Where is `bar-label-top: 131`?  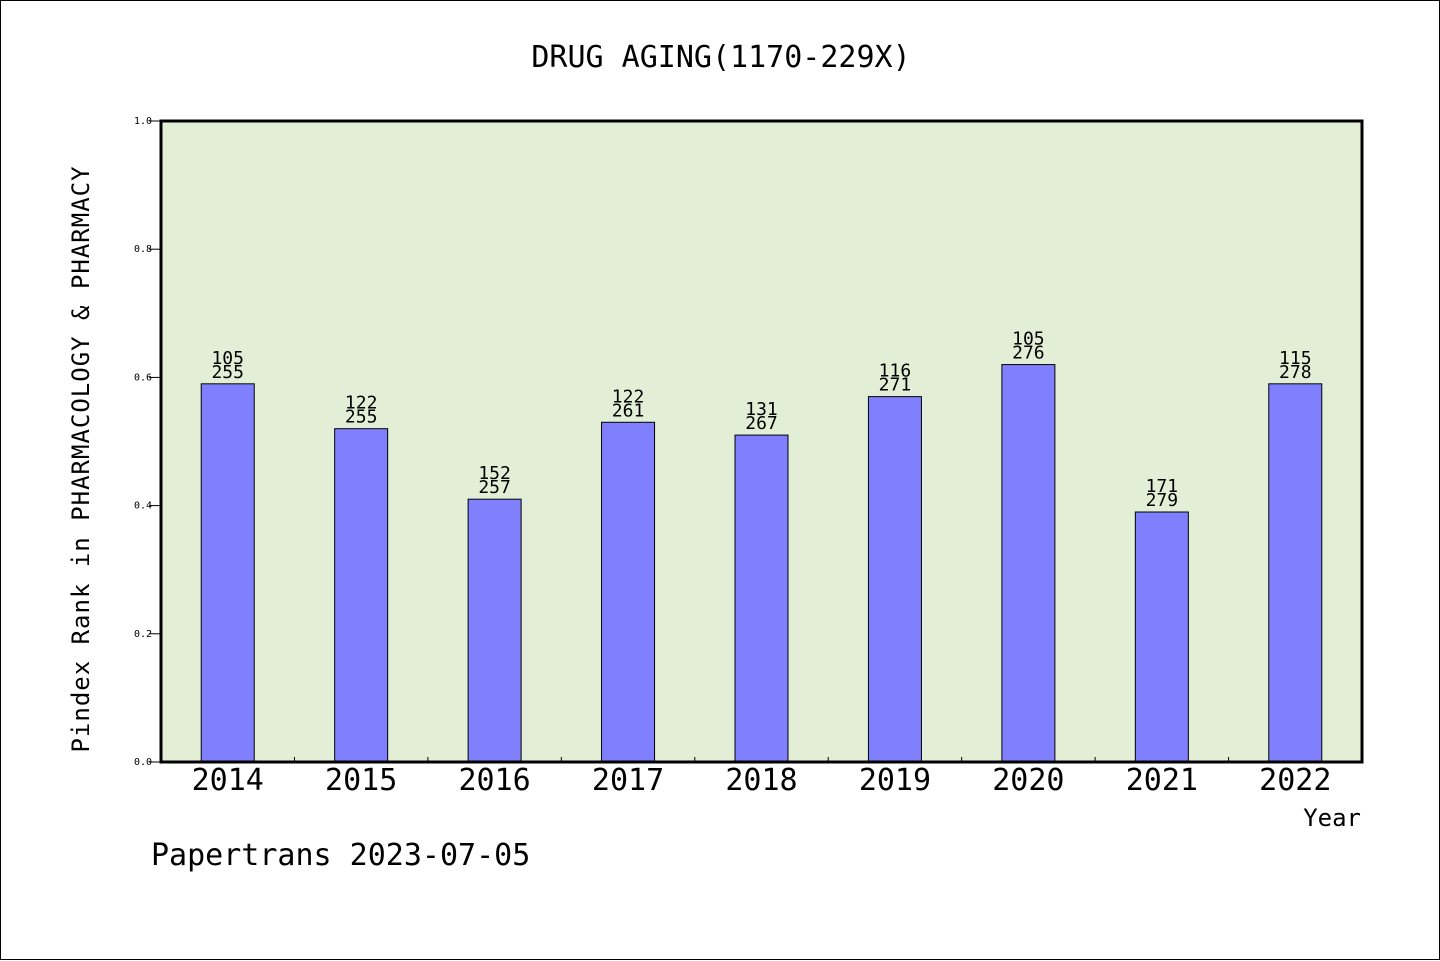 bar-label-top: 131 is located at coordinates (761, 409).